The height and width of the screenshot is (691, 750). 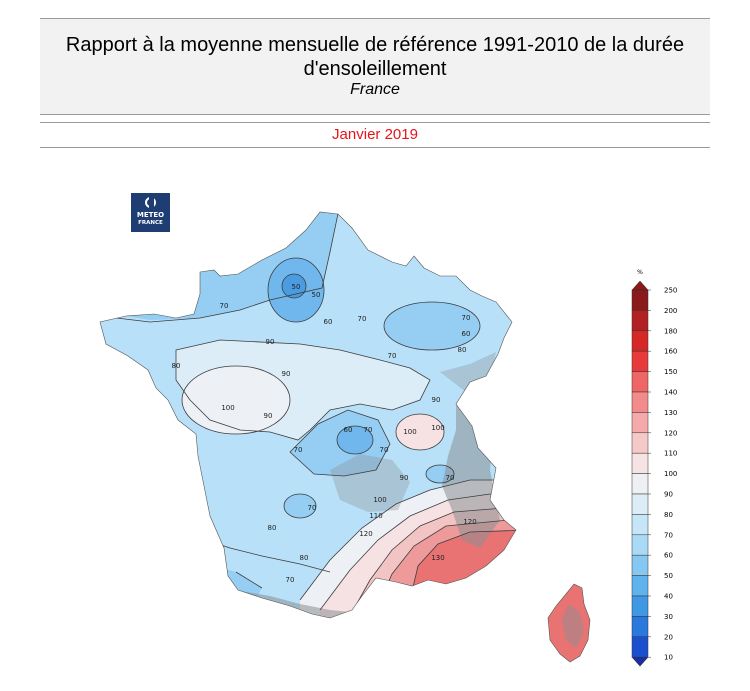 I want to click on map-subtitle: France, so click(x=375, y=89).